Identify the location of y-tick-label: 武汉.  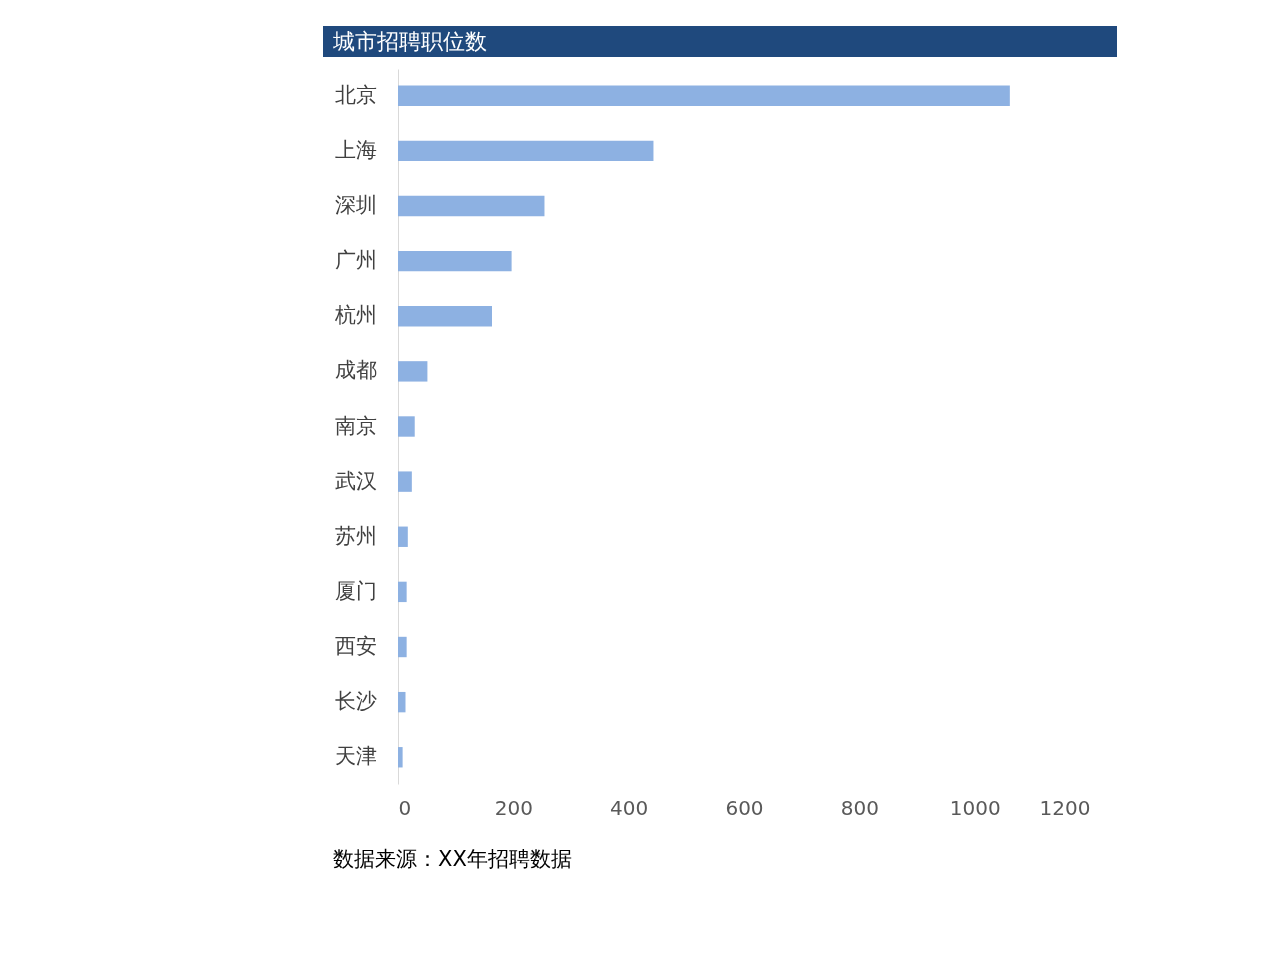
(355, 480).